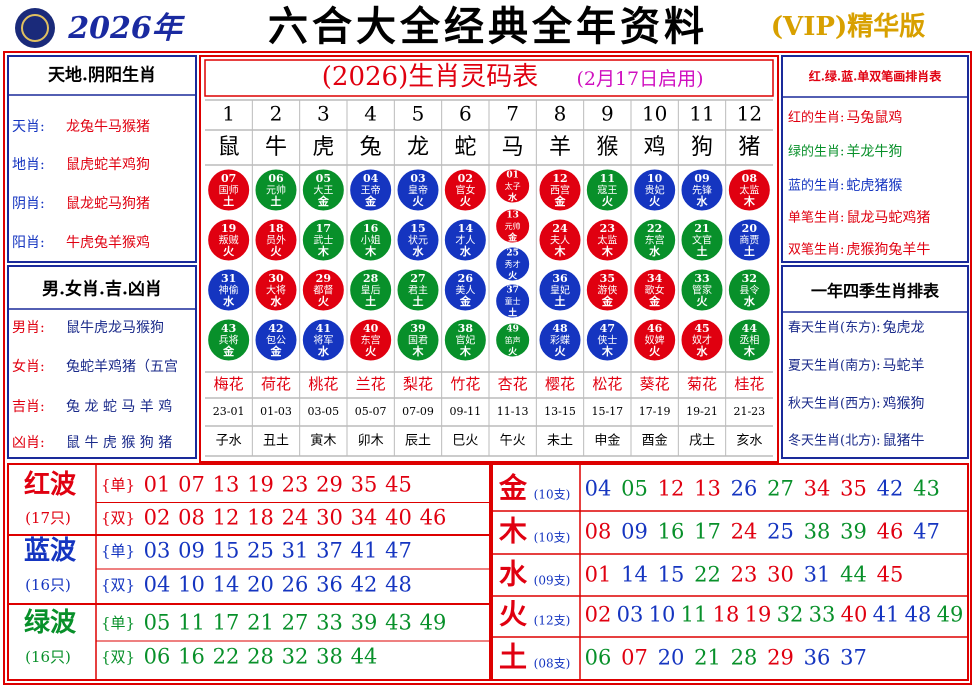 The height and width of the screenshot is (686, 975). I want to click on ball-name: 夫人, so click(560, 241).